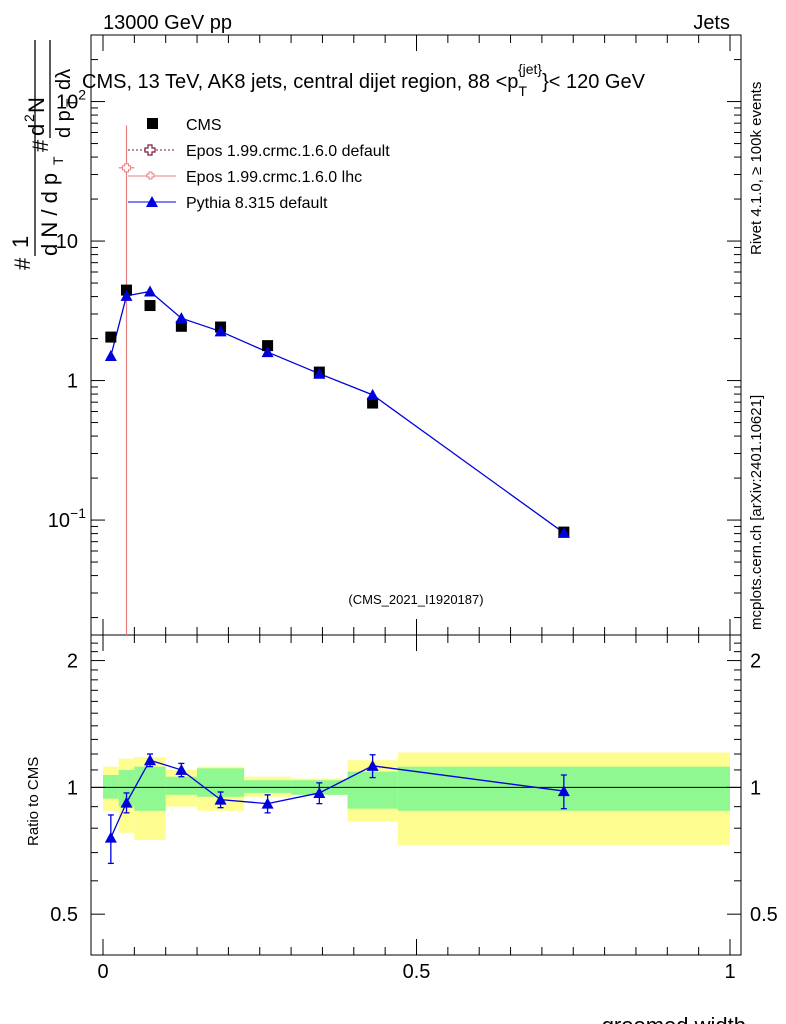 Image resolution: width=786 pixels, height=1024 pixels. Describe the element at coordinates (102, 972) in the screenshot. I see `x-tick-label: 0` at that location.